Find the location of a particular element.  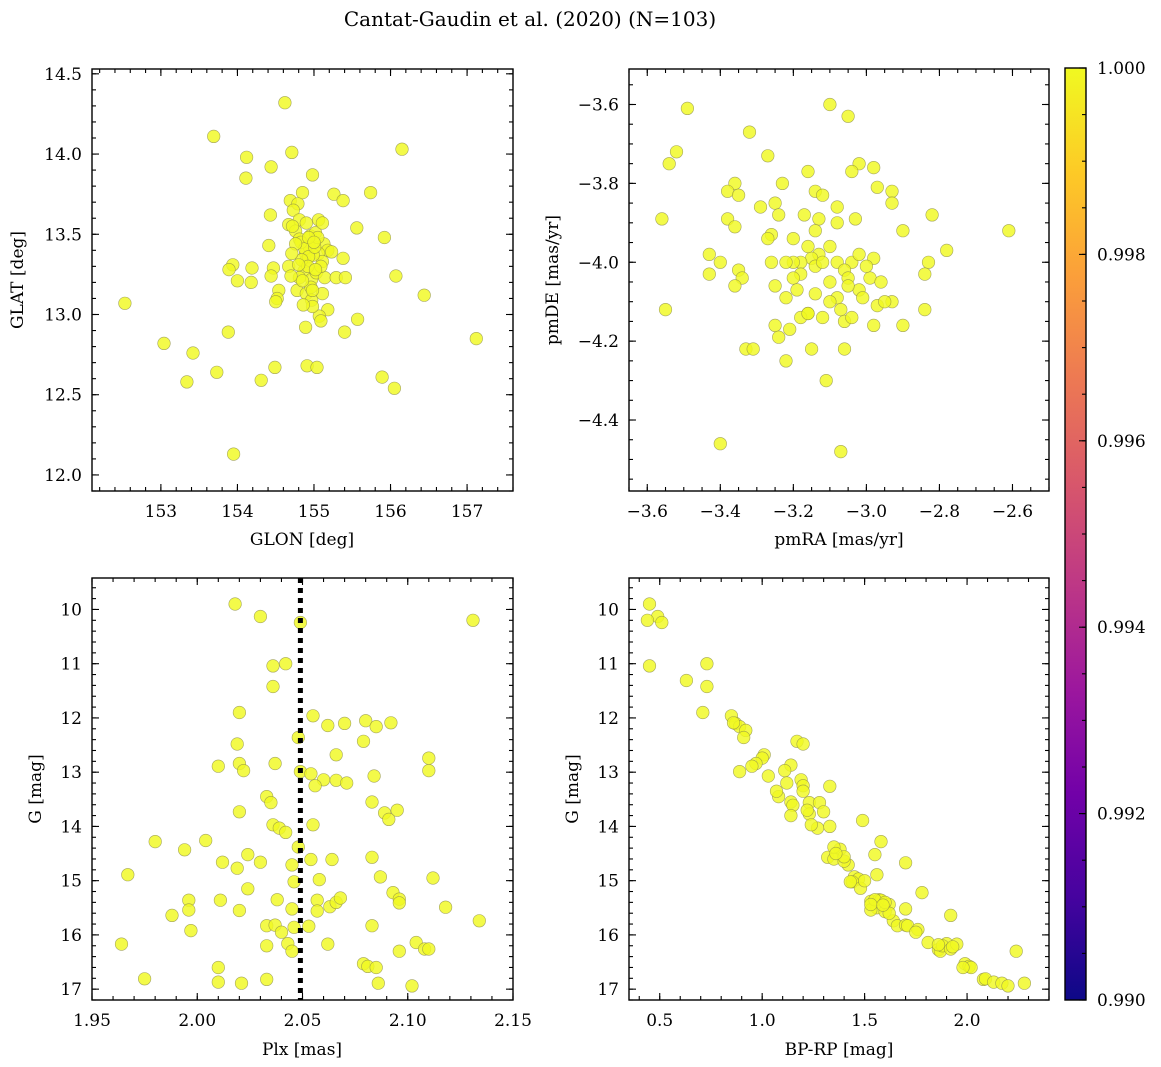

panel-sky-ylabel: GLAT [deg] is located at coordinates (18, 280).